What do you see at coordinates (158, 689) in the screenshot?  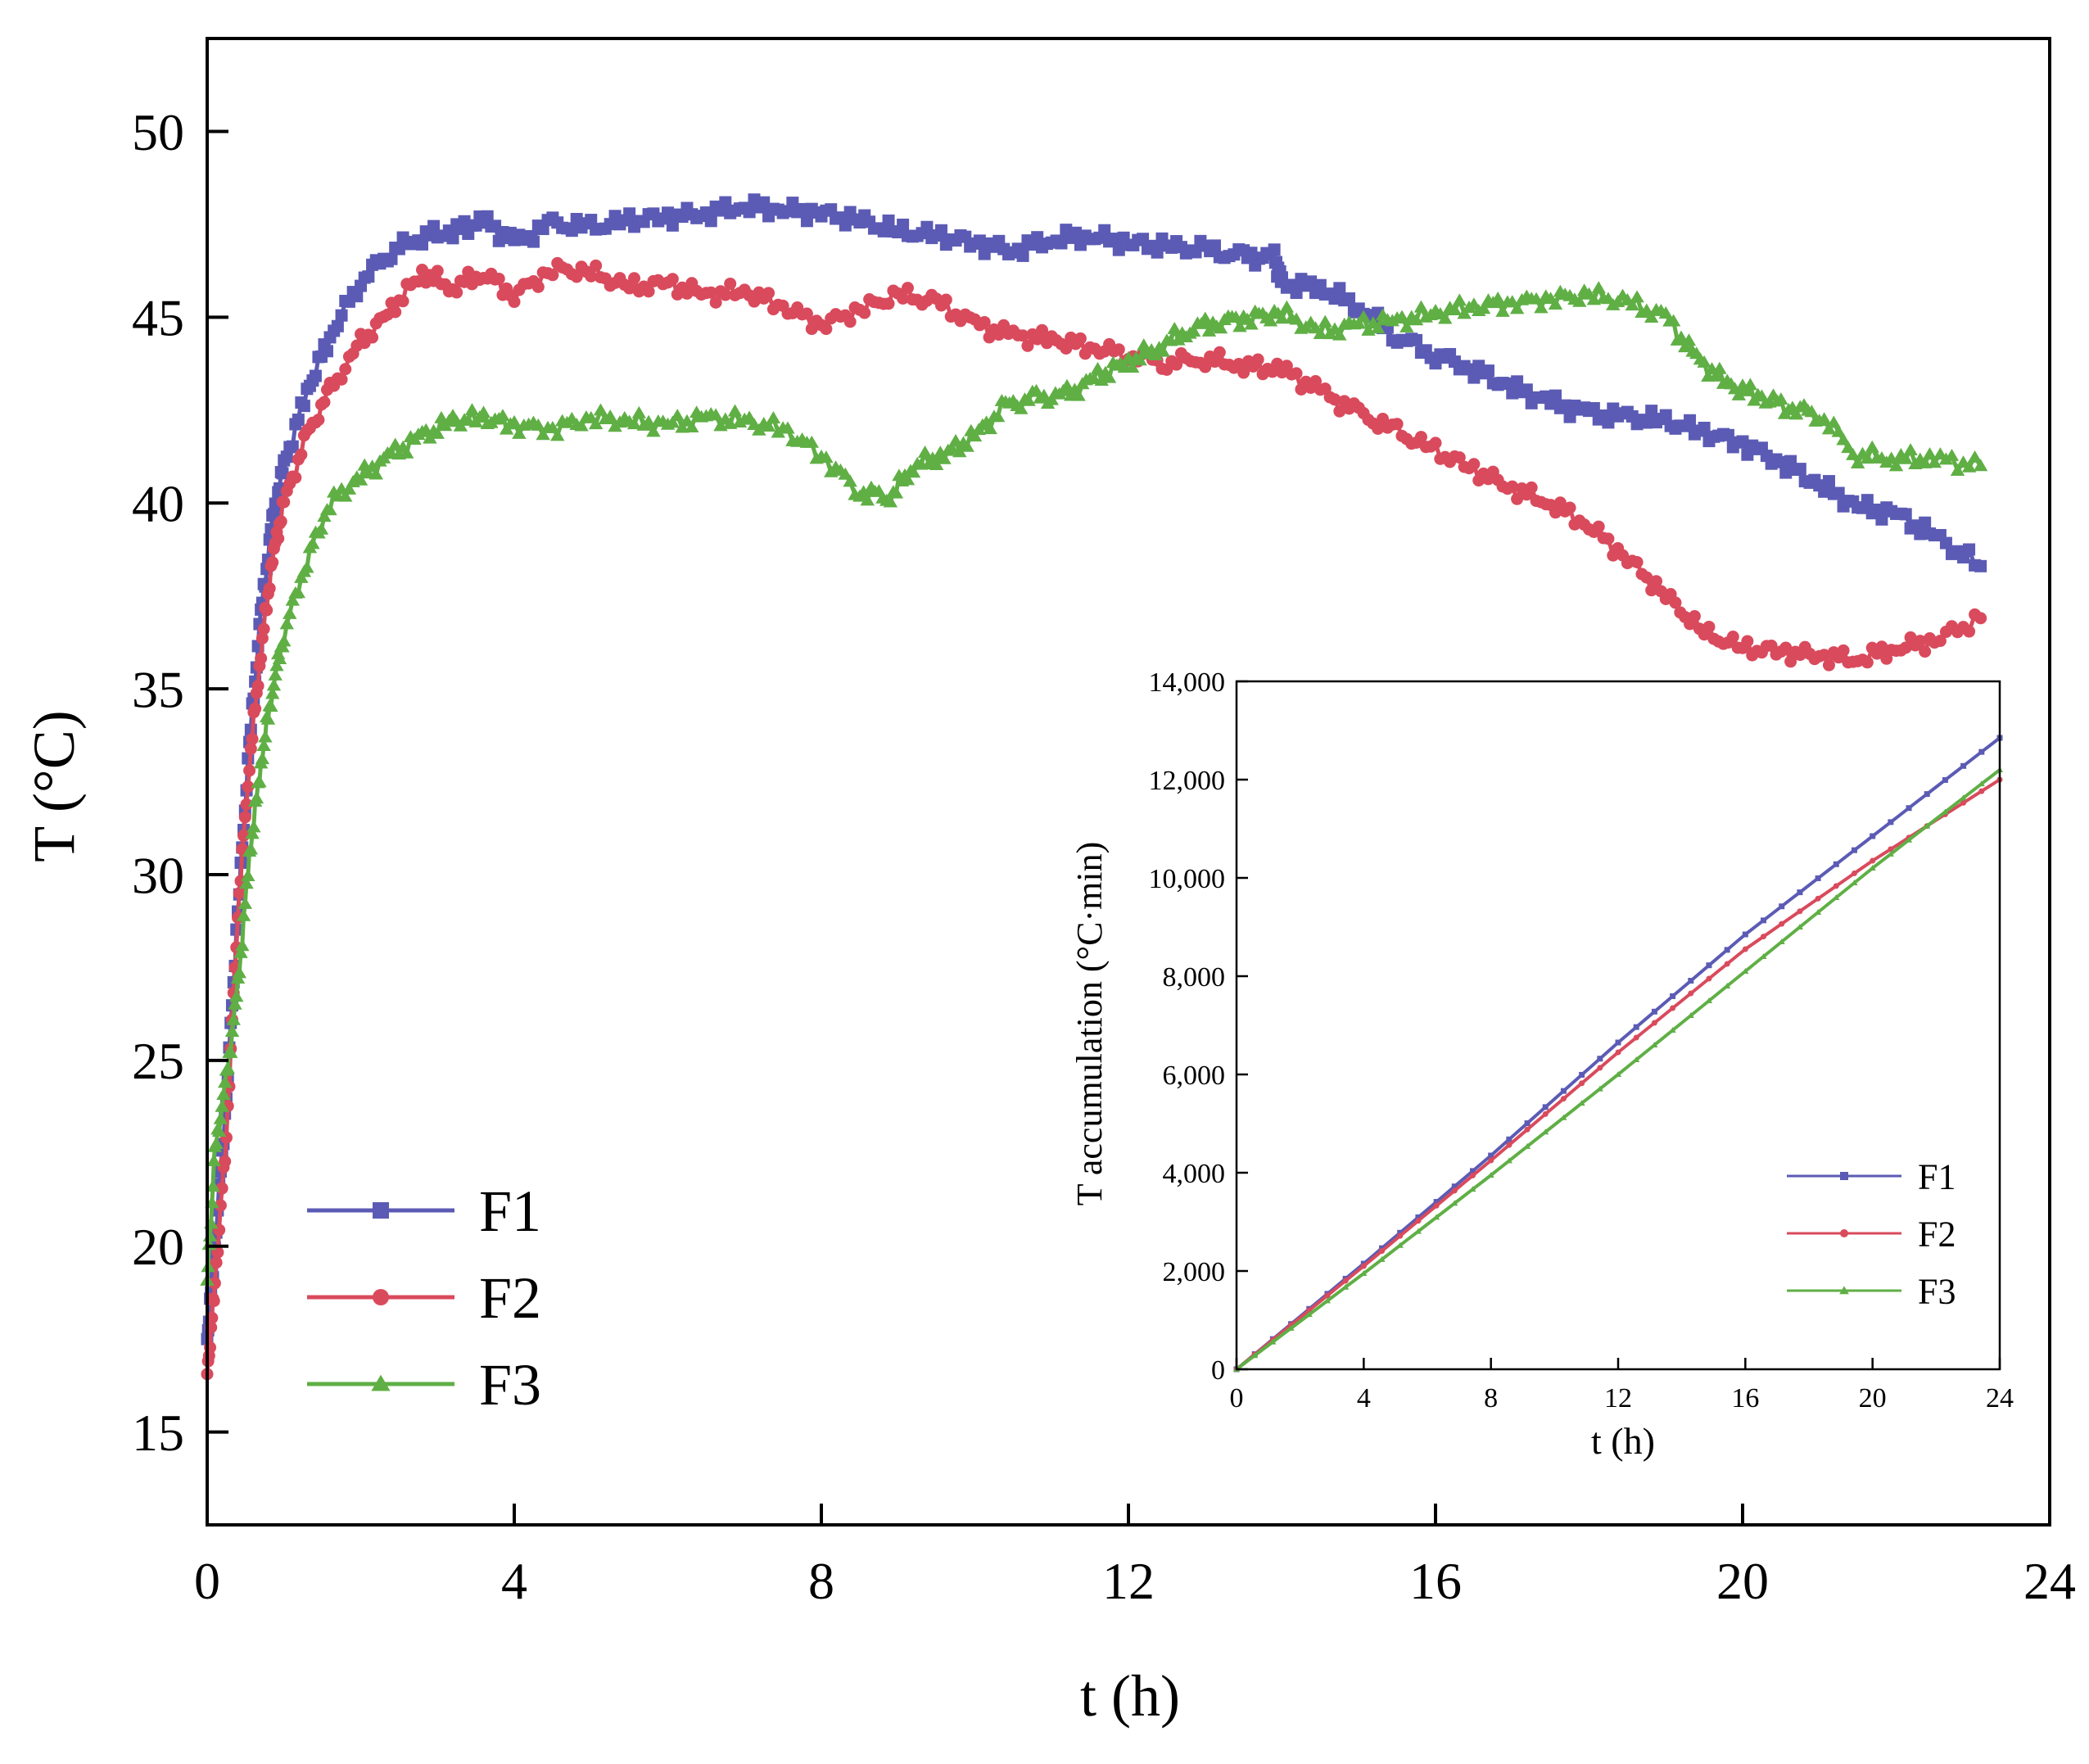 I see `main-y-tick-label: 35` at bounding box center [158, 689].